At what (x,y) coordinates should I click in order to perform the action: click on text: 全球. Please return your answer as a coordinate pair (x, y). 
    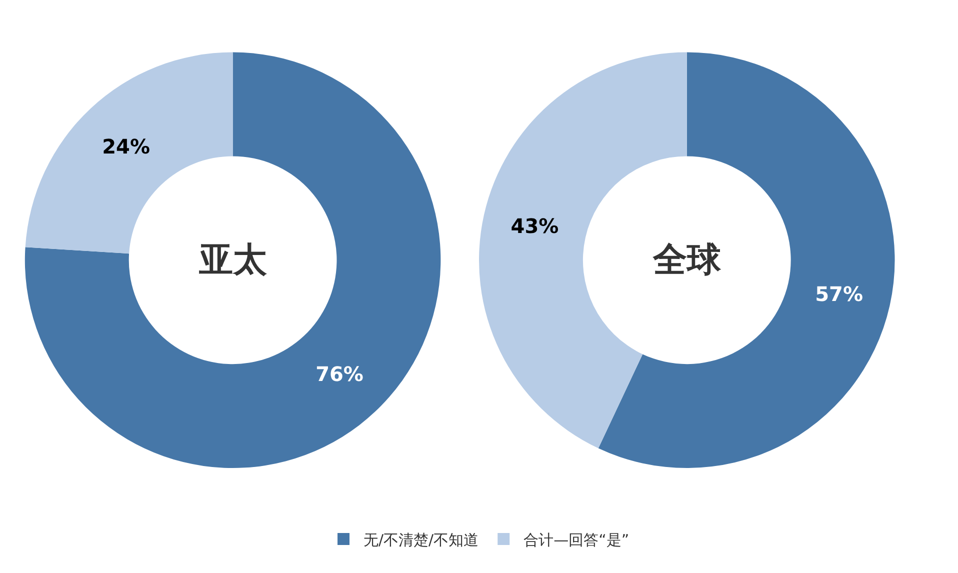
    Looking at the image, I should click on (687, 260).